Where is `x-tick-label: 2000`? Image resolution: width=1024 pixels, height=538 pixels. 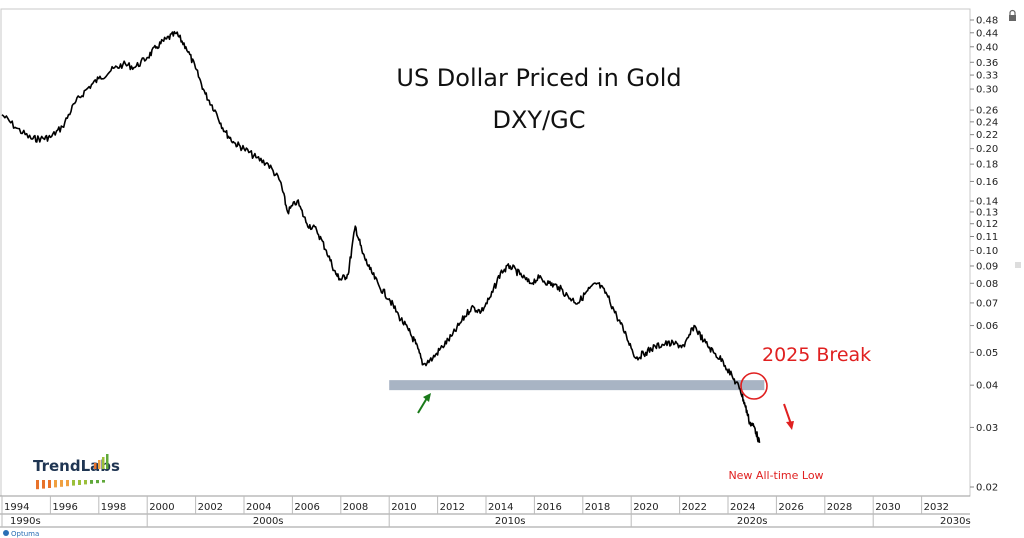 x-tick-label: 2000 is located at coordinates (161, 507).